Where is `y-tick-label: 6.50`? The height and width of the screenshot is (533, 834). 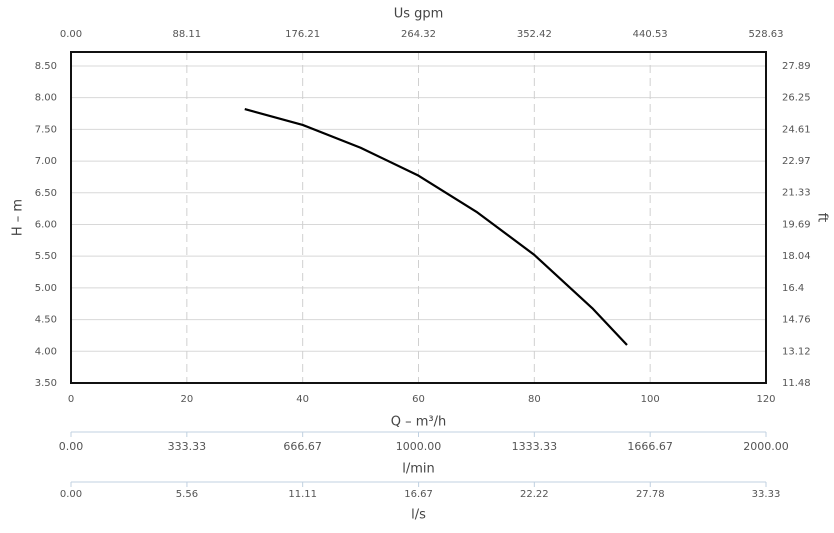 y-tick-label: 6.50 is located at coordinates (46, 193).